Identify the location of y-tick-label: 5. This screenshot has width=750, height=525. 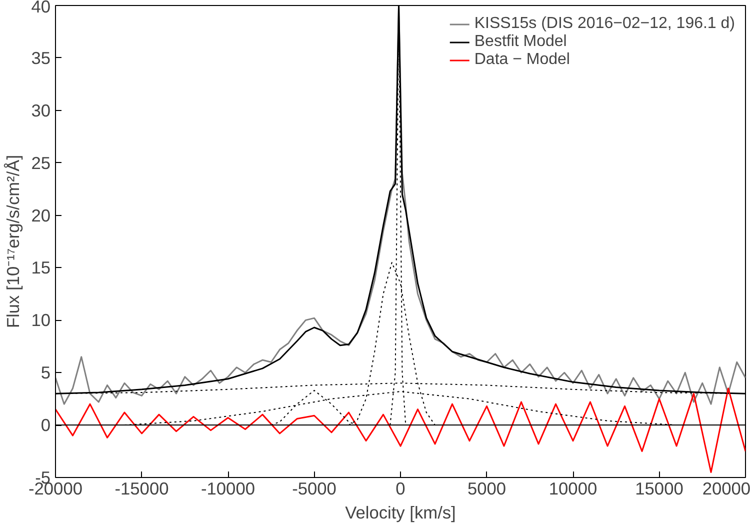
(45, 372).